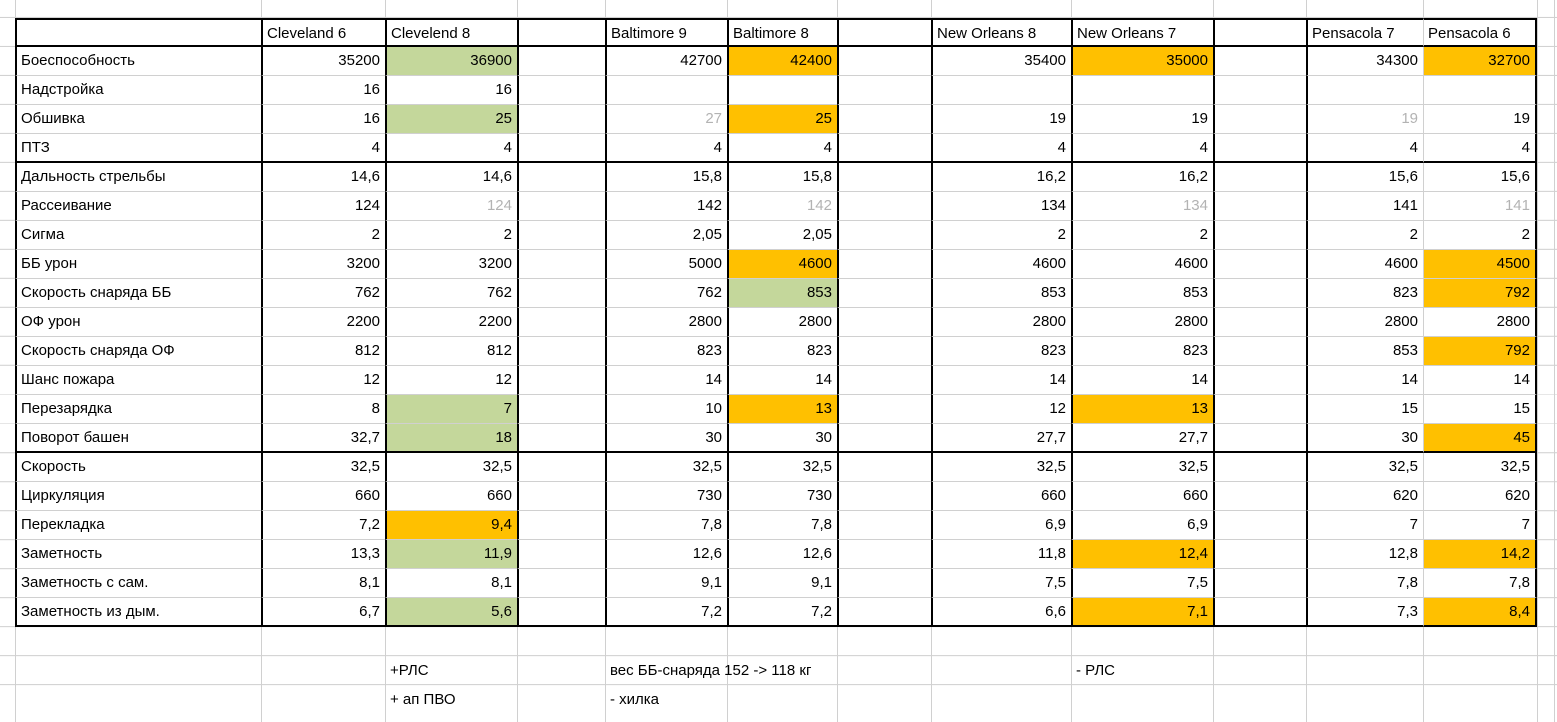  I want to click on value-cell: 35000, so click(1142, 61).